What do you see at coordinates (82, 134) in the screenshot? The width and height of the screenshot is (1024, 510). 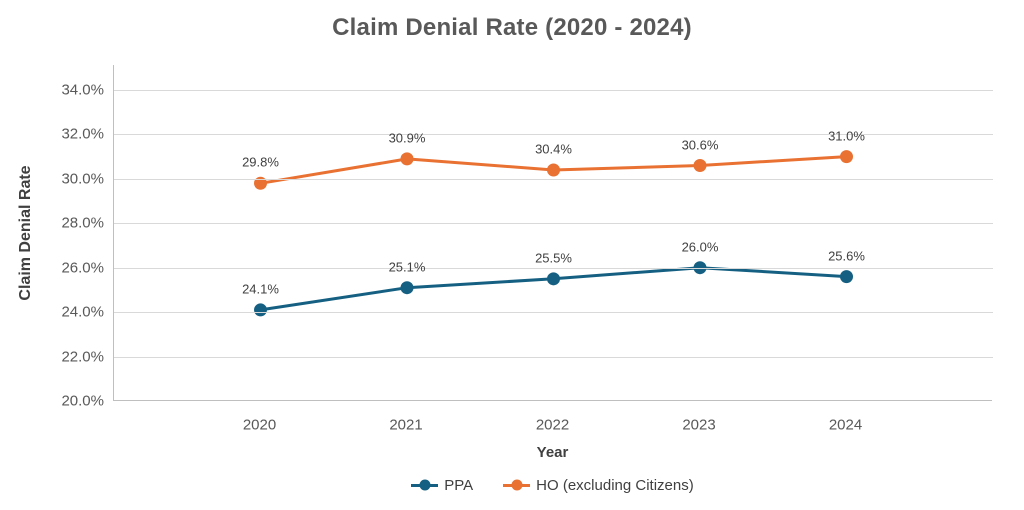 I see `y-tick-label: 32.0%` at bounding box center [82, 134].